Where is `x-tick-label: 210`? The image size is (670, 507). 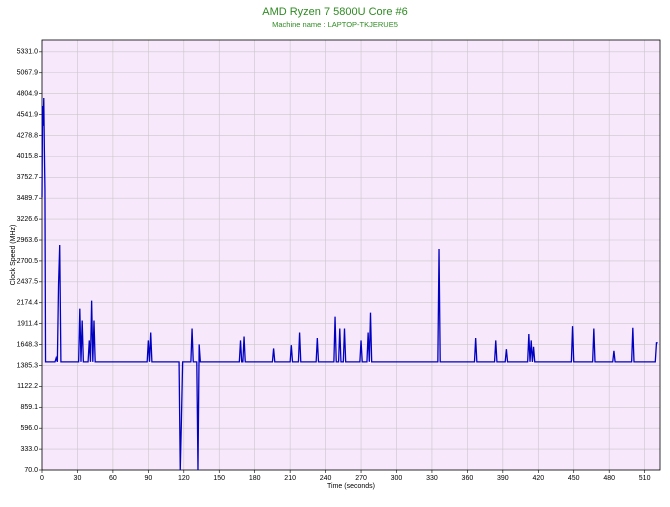
x-tick-label: 210 is located at coordinates (290, 478).